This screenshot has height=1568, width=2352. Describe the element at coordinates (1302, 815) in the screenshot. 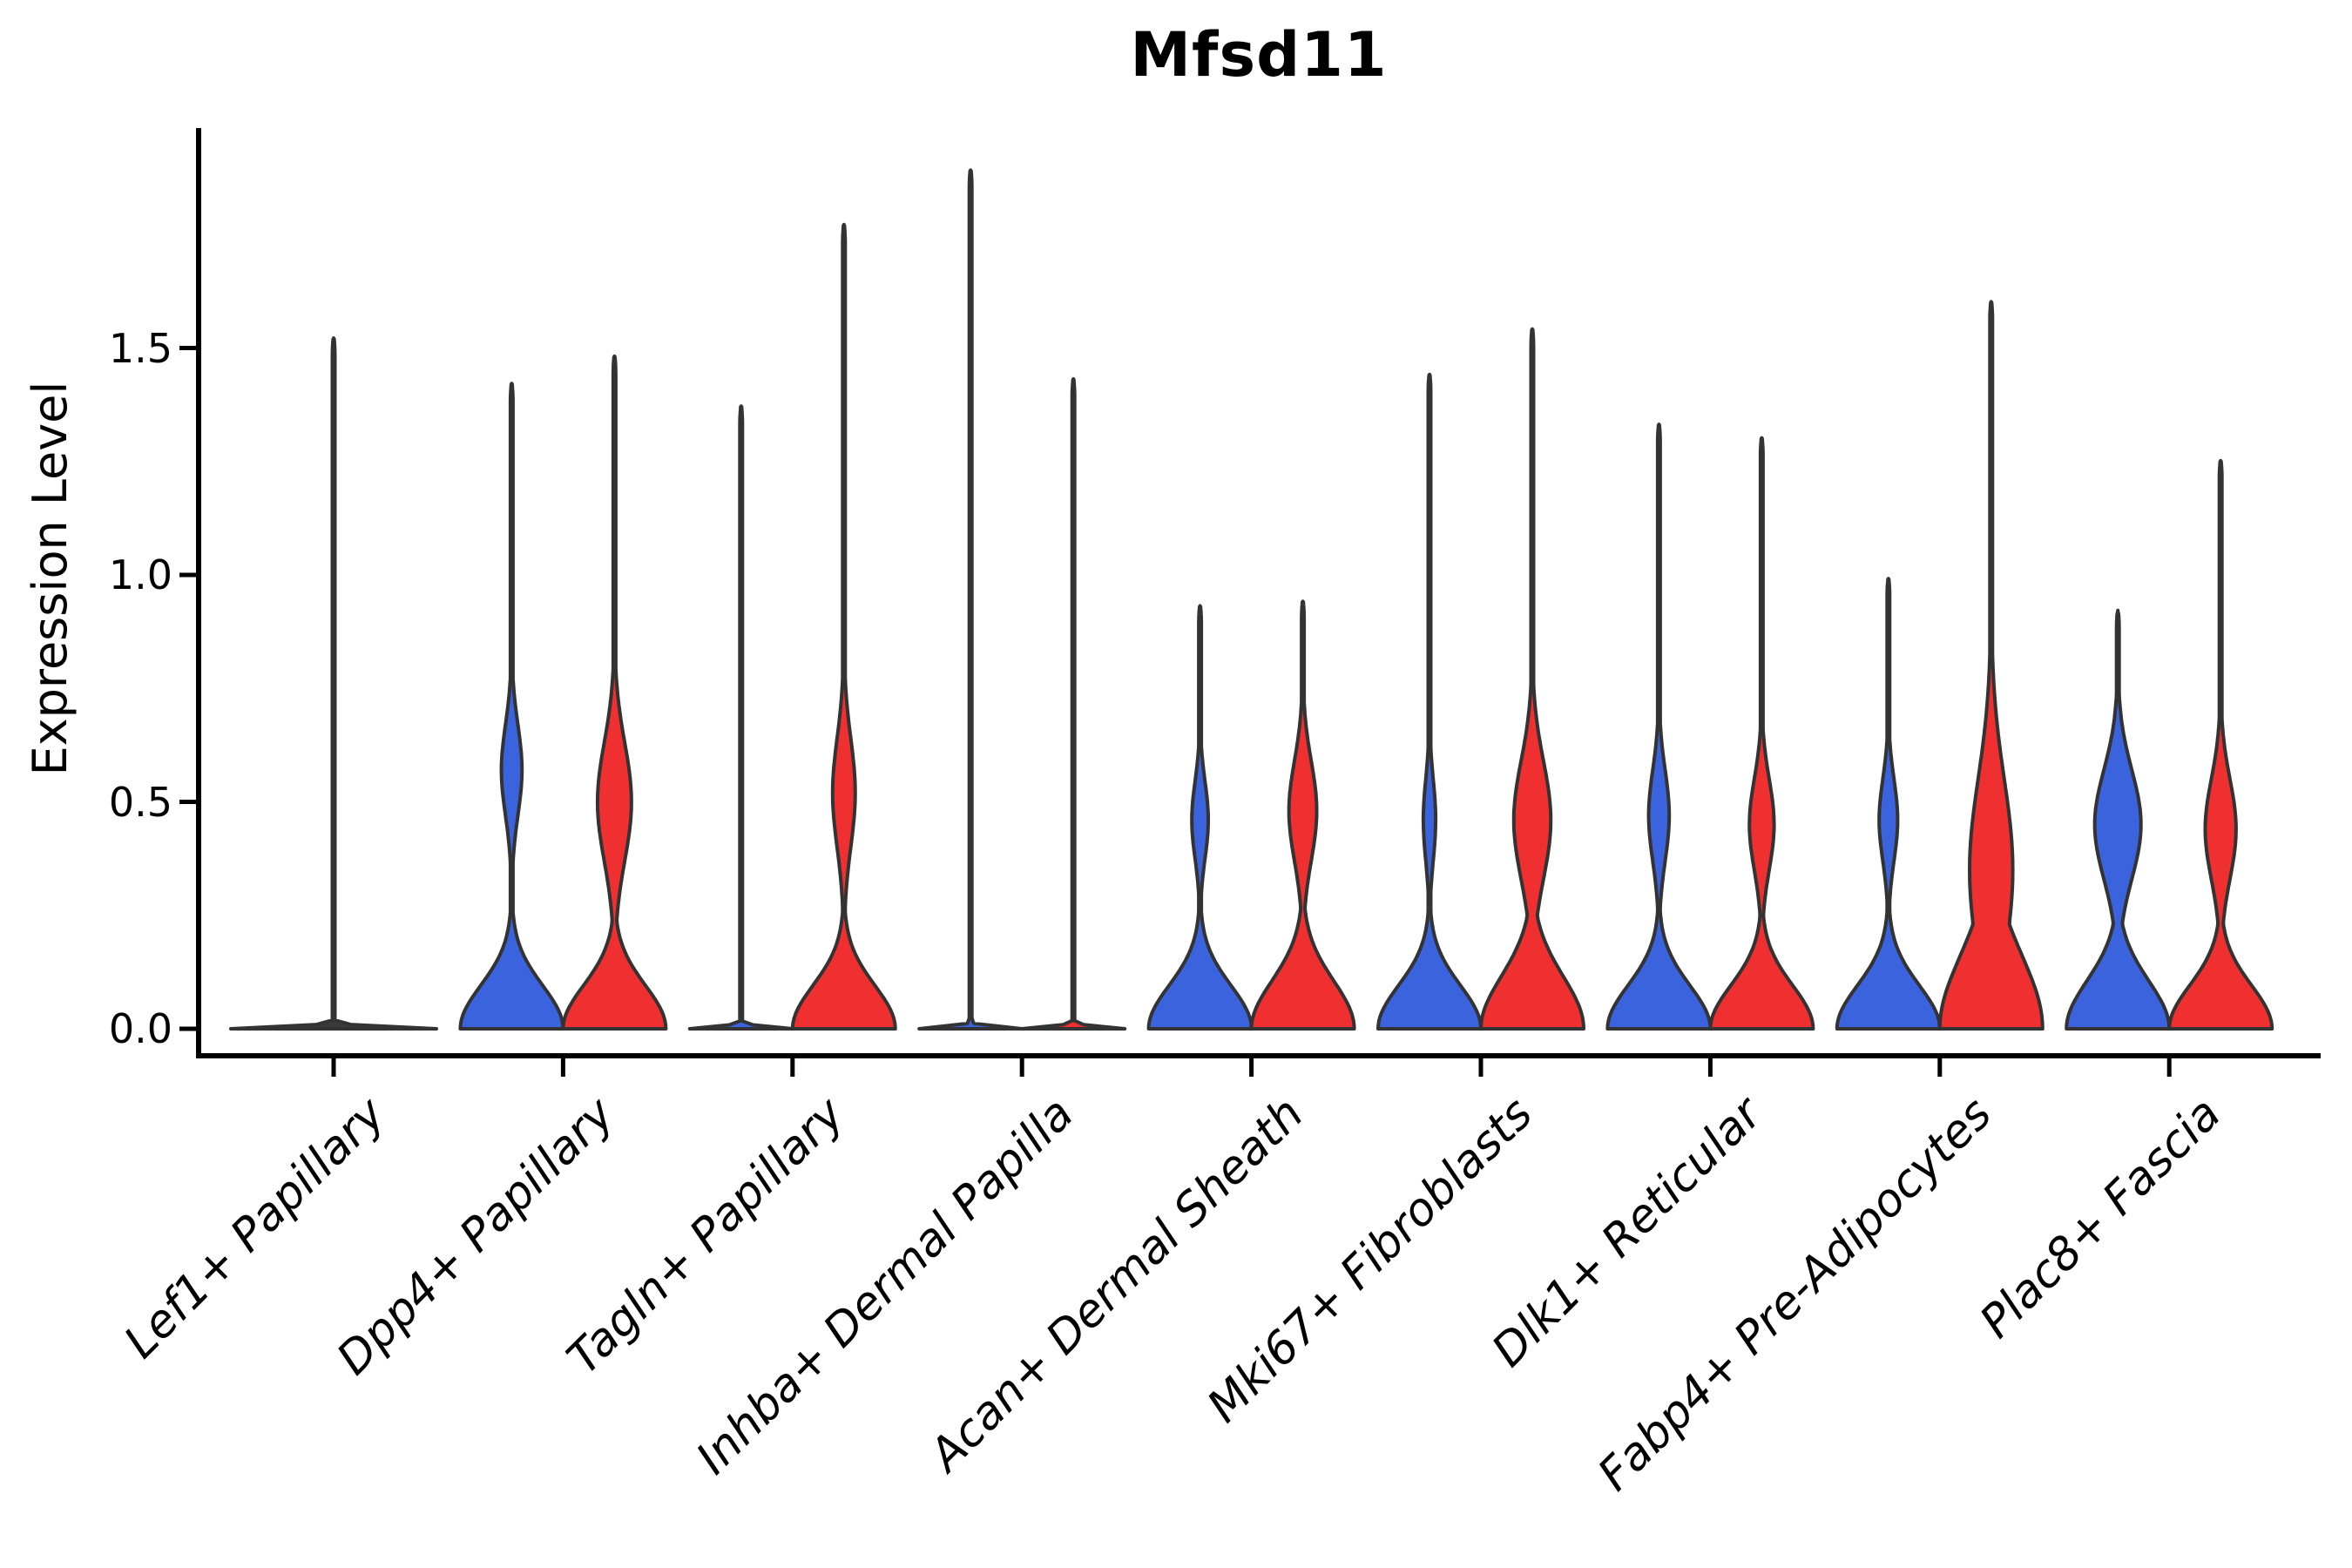

I see `violin-acan-red` at that location.